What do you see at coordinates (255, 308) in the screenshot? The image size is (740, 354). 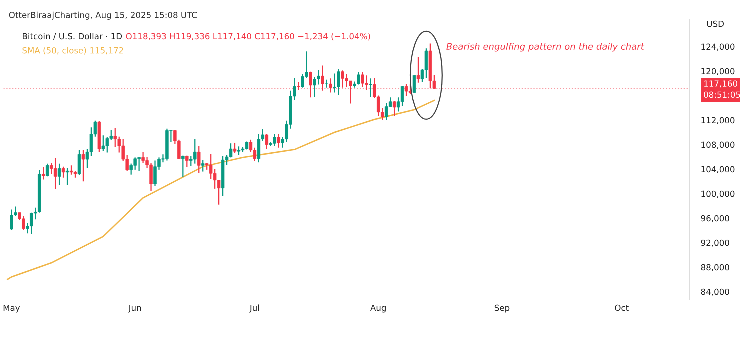 I see `x-tick-label: Jul` at bounding box center [255, 308].